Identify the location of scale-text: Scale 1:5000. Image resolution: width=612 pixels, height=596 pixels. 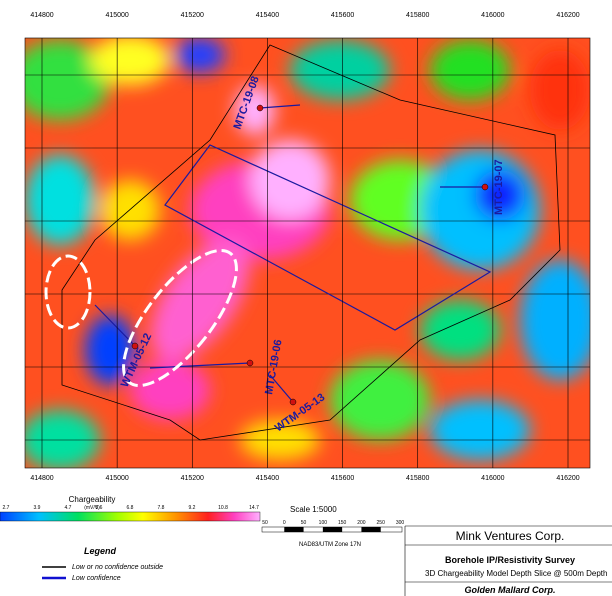
(313, 509).